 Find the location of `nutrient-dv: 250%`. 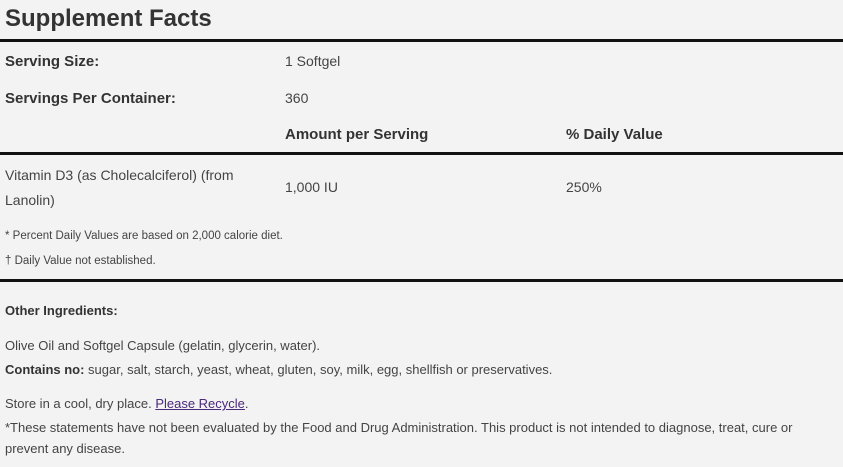

nutrient-dv: 250% is located at coordinates (584, 187).